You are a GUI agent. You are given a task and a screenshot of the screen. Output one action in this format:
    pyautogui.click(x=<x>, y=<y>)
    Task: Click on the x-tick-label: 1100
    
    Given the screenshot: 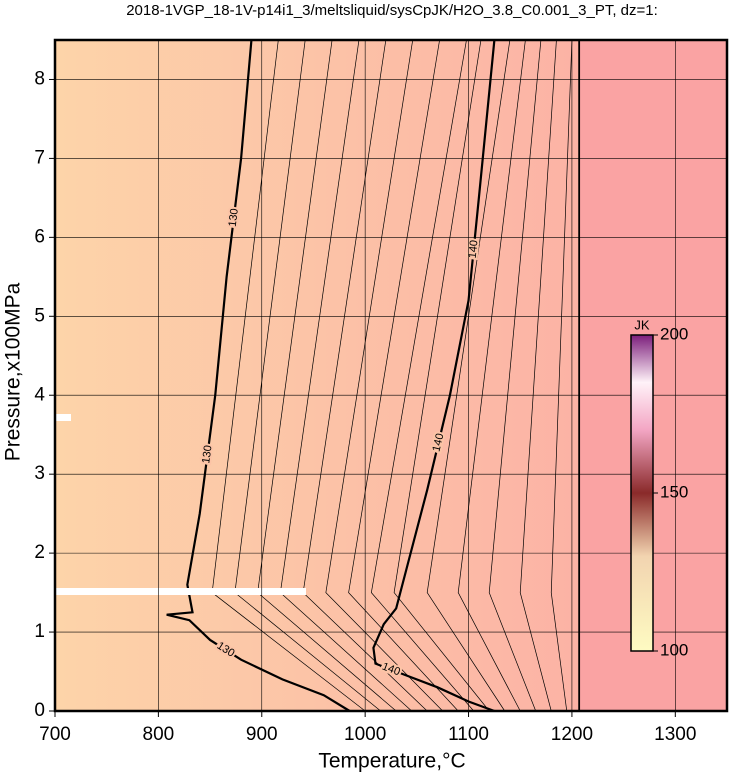 What is the action you would take?
    pyautogui.click(x=468, y=734)
    